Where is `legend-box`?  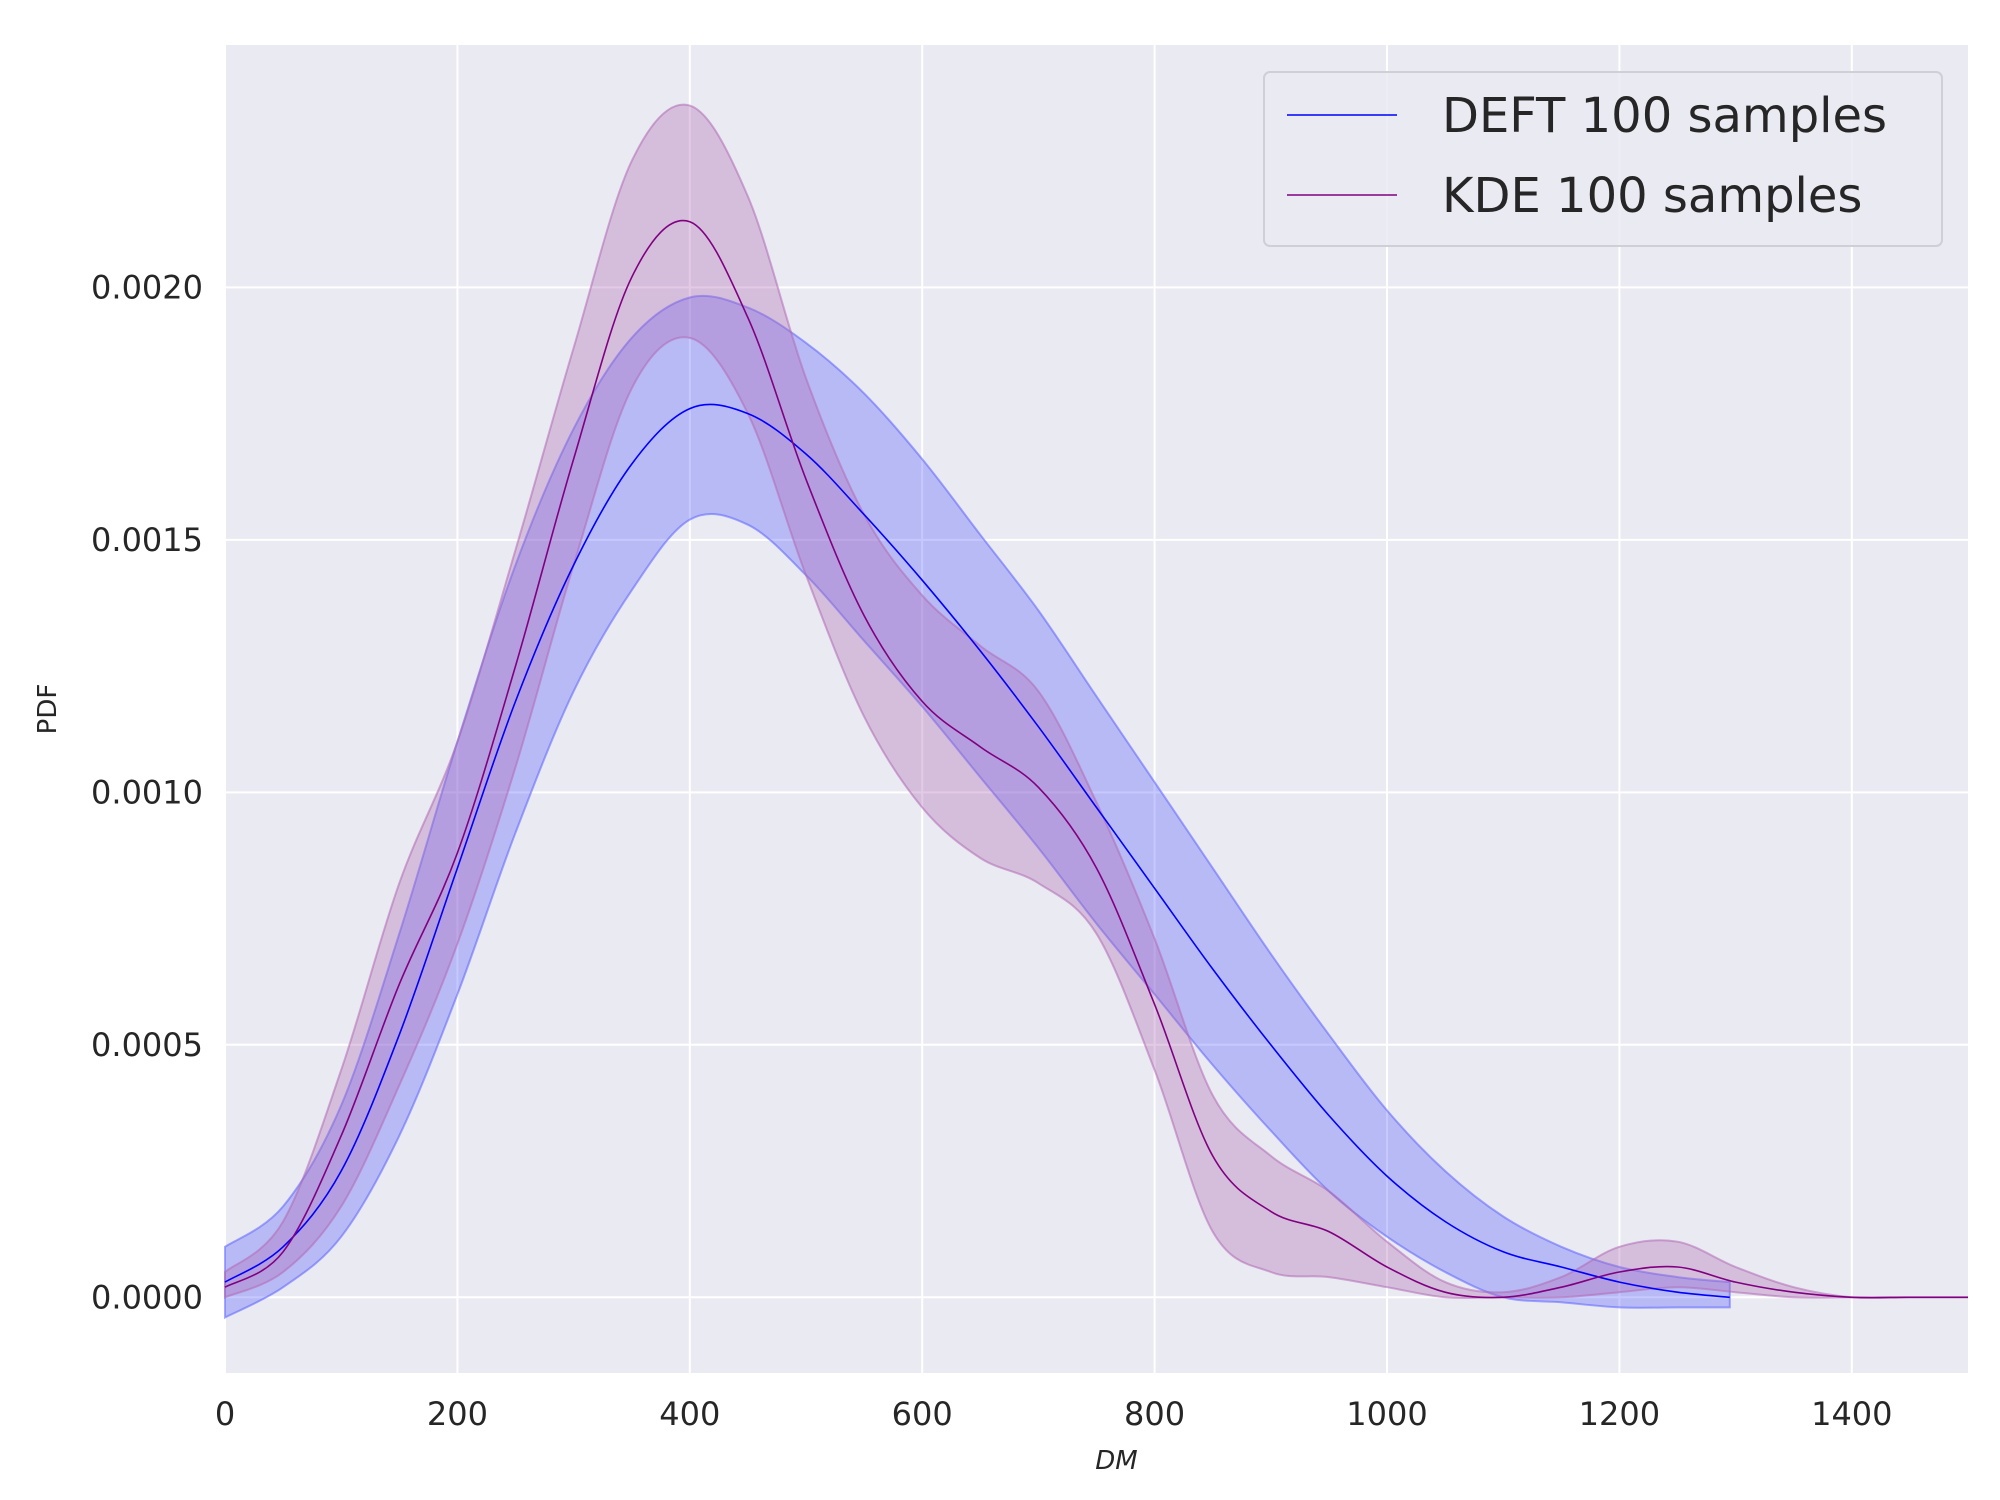
legend-box is located at coordinates (1603, 159).